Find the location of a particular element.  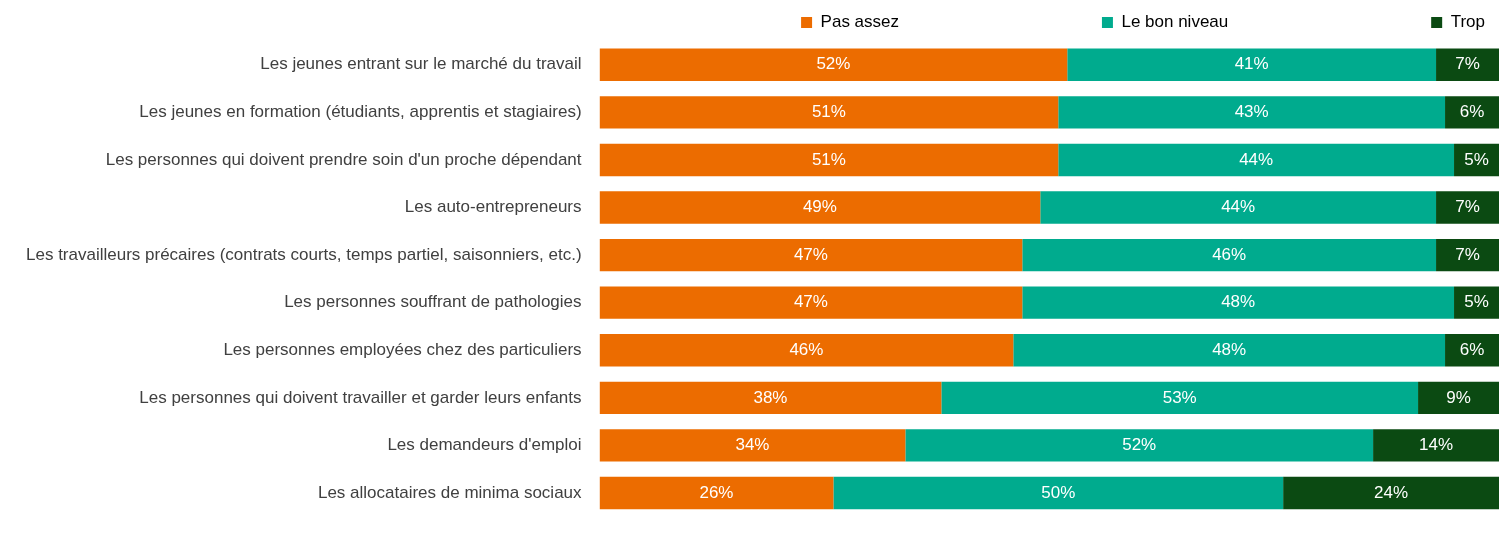

y-tick-label: Les travailleurs précaires (contrats courts, temps partiel, saisonniers, etc.) is located at coordinates (304, 254).